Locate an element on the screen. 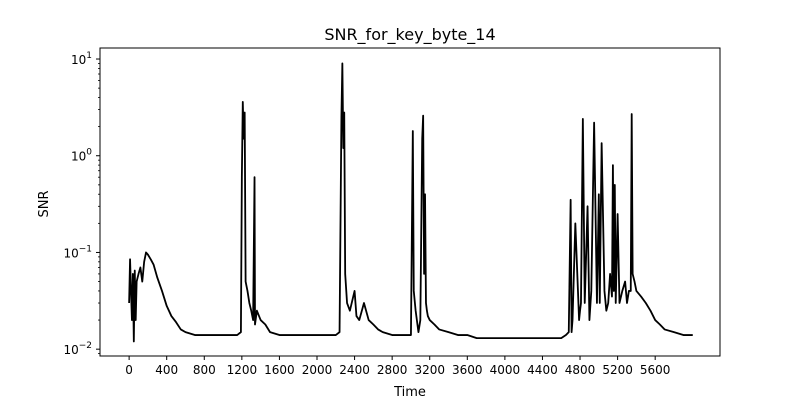 Image resolution: width=800 pixels, height=405 pixels. x-tick-label: 4800 is located at coordinates (580, 370).